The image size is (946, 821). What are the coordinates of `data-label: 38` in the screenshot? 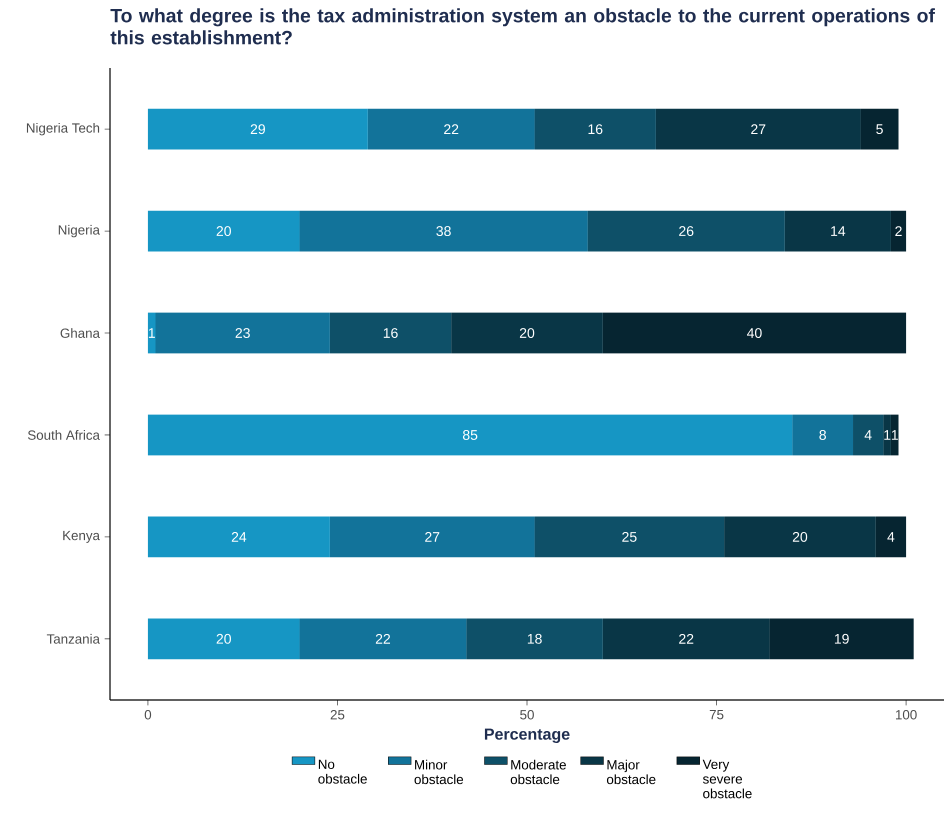 It's located at (443, 231).